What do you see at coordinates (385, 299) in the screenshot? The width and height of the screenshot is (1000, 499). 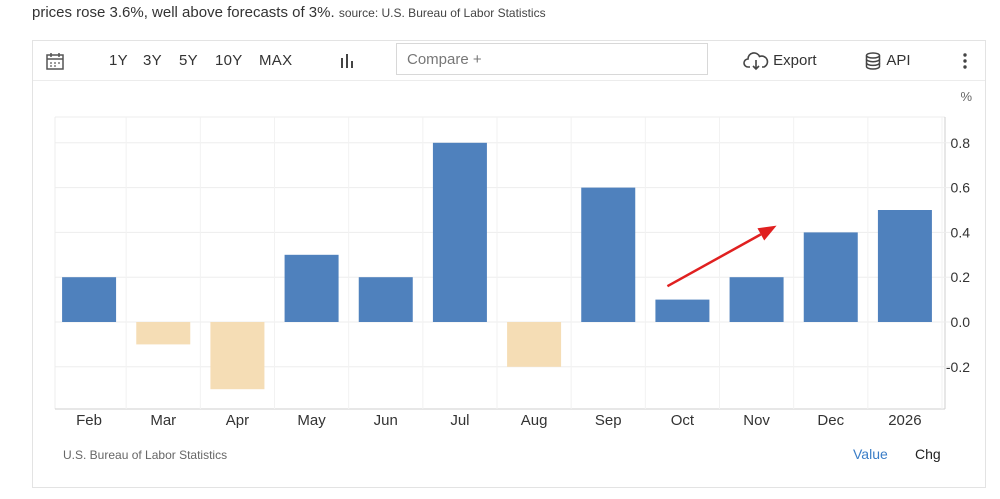 I see `bar-jun` at bounding box center [385, 299].